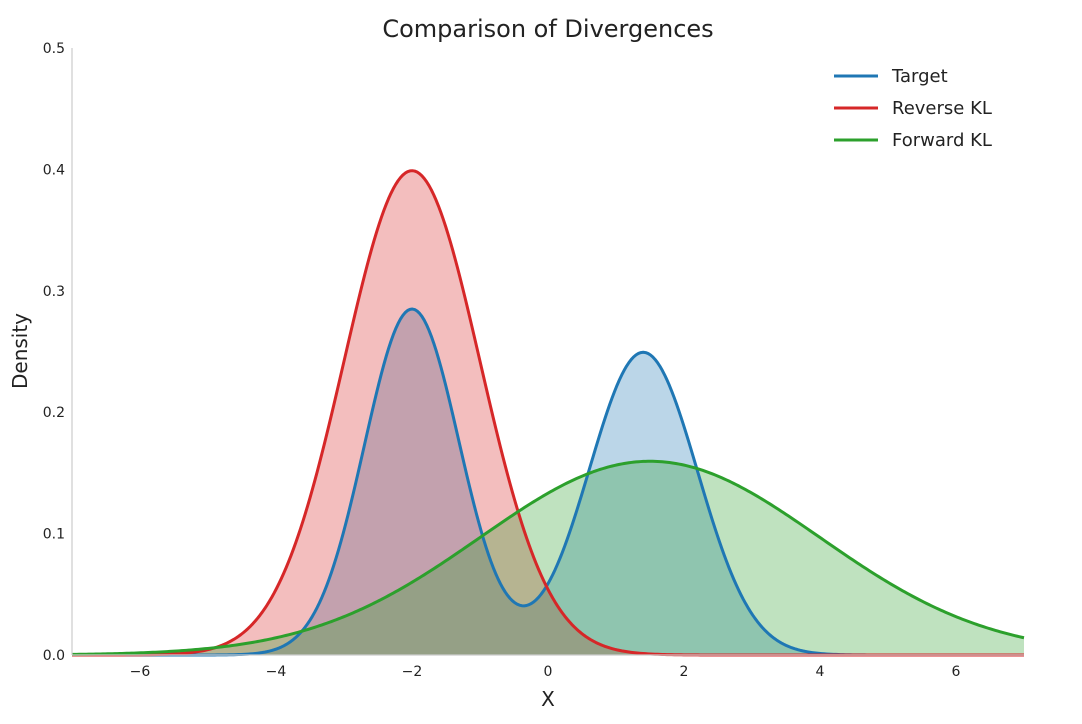  I want to click on y-tick-label: 0.1, so click(54, 535).